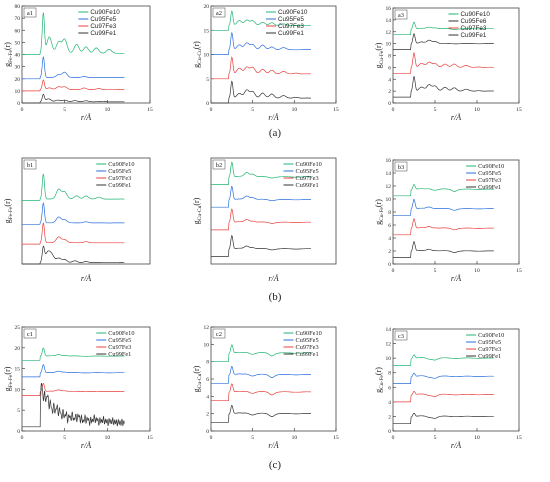 This screenshot has height=482, width=550. I want to click on c1-ytick-label-5: 25, so click(18, 328).